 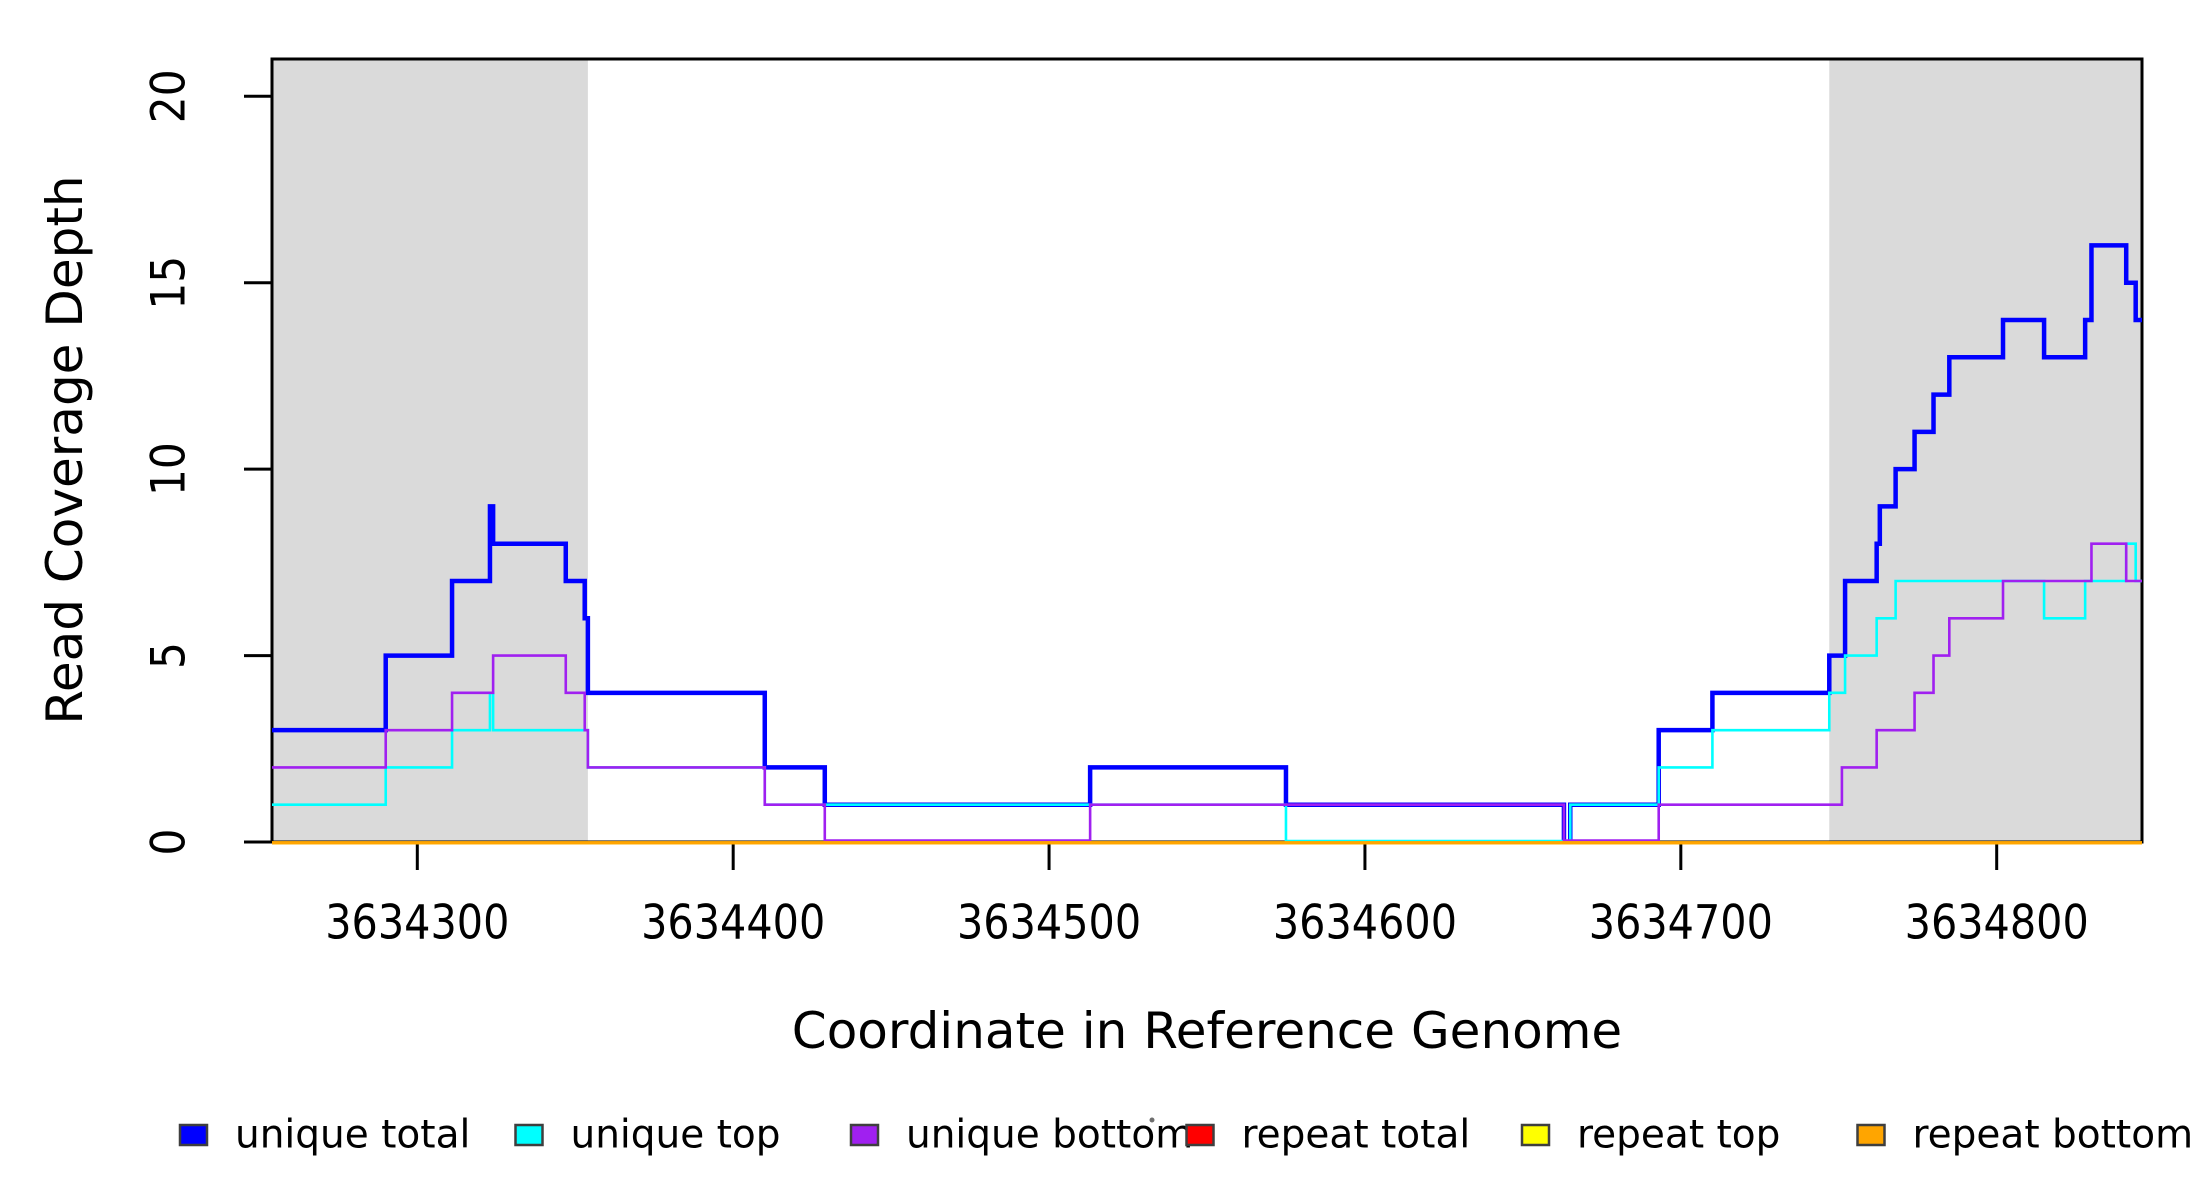 What do you see at coordinates (1678, 1135) in the screenshot?
I see `legend-item-label: repeat top` at bounding box center [1678, 1135].